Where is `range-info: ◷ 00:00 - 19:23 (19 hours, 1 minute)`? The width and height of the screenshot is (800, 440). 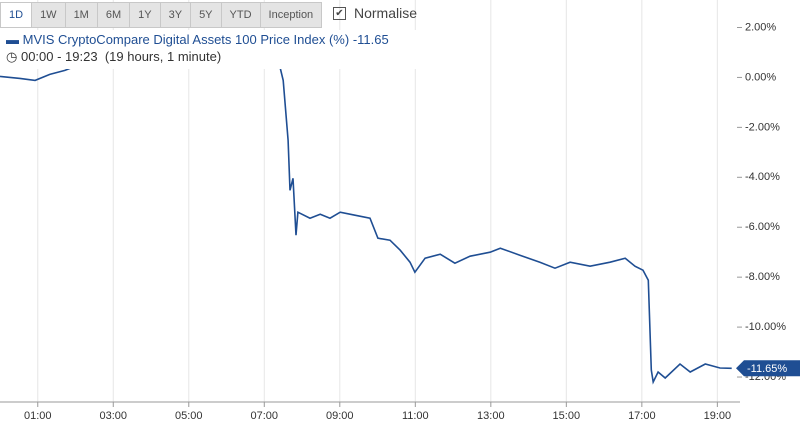
range-info: ◷ 00:00 - 19:23 (19 hours, 1 minute) is located at coordinates (114, 56).